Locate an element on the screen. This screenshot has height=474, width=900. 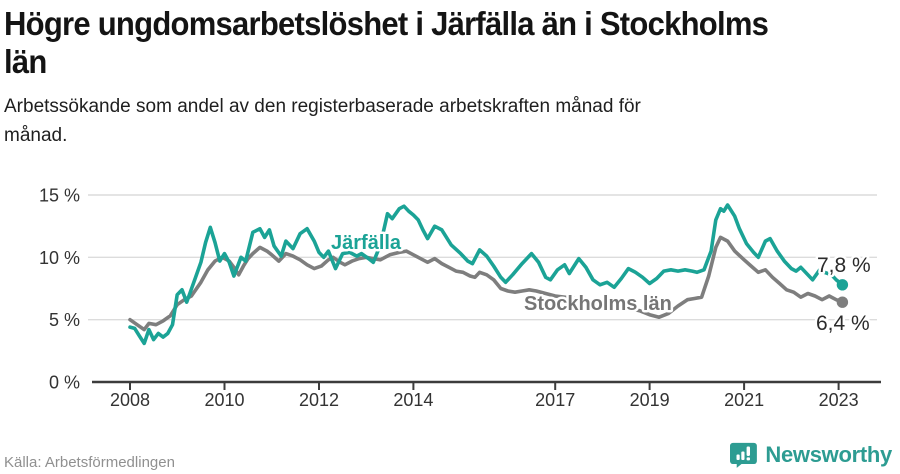
brand-logo: Newsworthy is located at coordinates (811, 455).